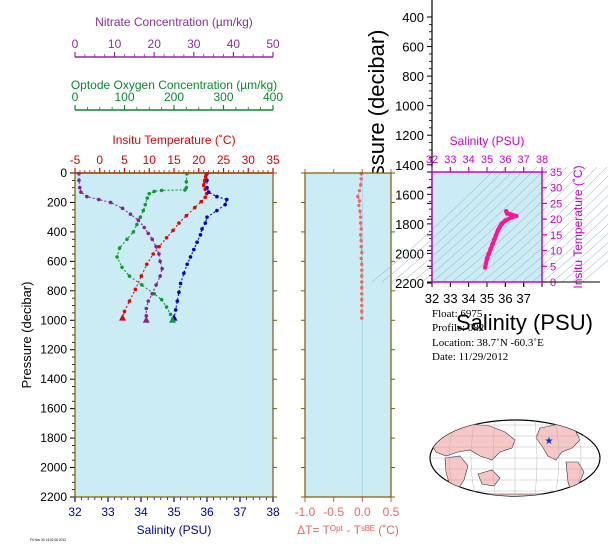 This screenshot has height=559, width=608. I want to click on ts-bottom-tick-label: 33, so click(450, 298).